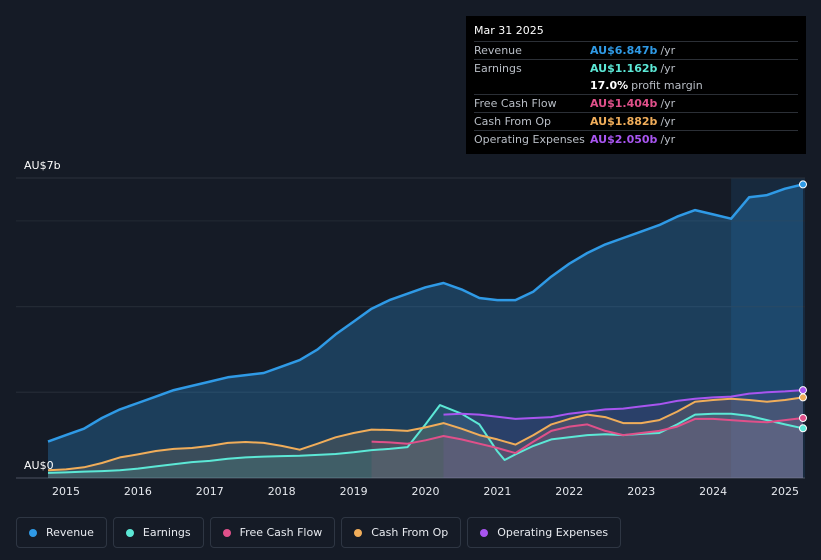 This screenshot has width=821, height=560. Describe the element at coordinates (785, 491) in the screenshot. I see `x-tick-label: 2025` at that location.